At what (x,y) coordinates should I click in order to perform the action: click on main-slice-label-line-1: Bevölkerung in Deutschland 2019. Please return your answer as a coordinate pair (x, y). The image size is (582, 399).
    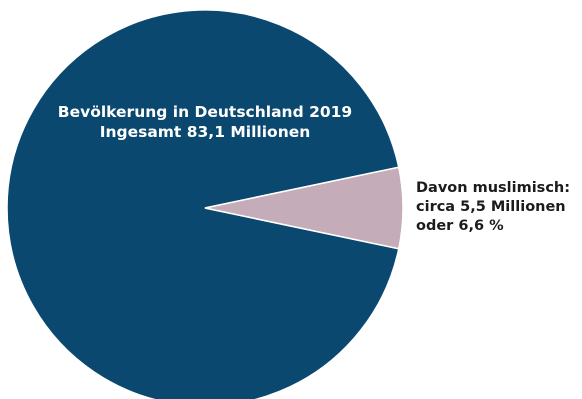
    Looking at the image, I should click on (205, 112).